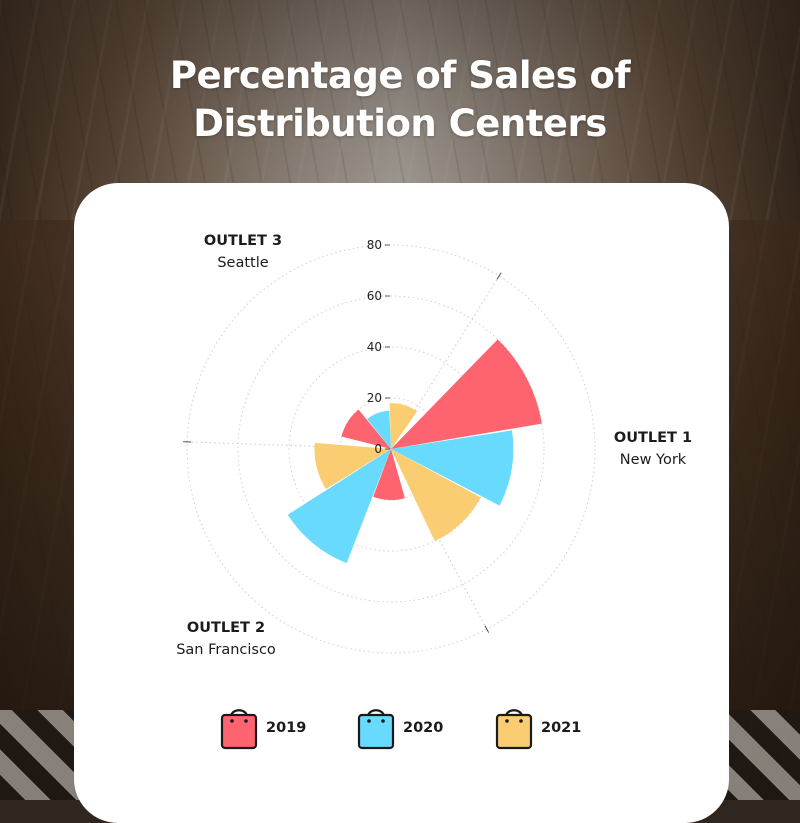 This screenshot has width=800, height=823. Describe the element at coordinates (378, 449) in the screenshot. I see `radial-tick-label-0: 0` at that location.